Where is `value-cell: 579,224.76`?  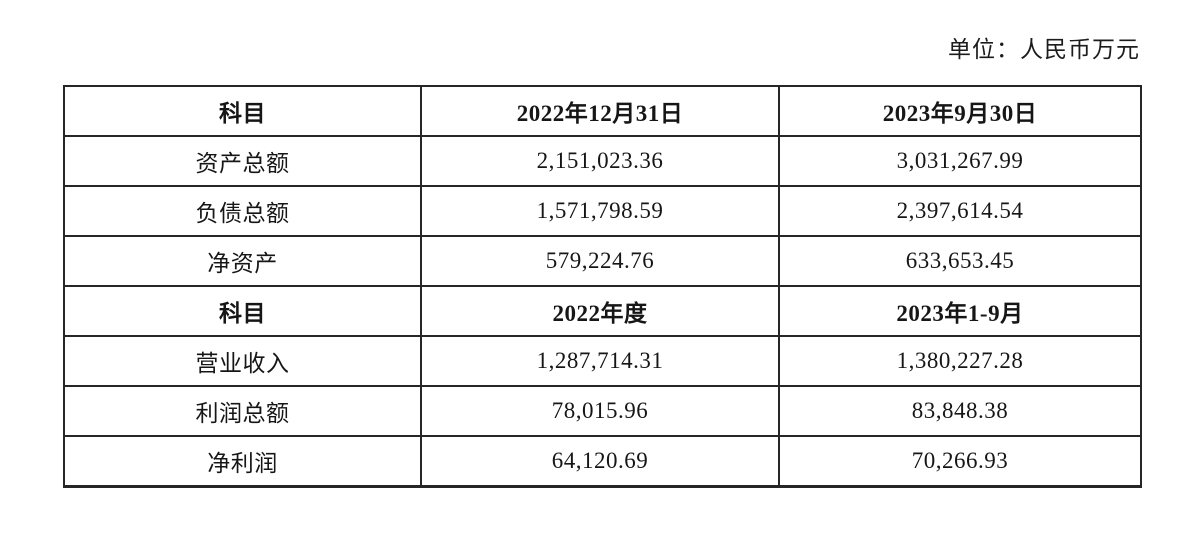
value-cell: 579,224.76 is located at coordinates (600, 261).